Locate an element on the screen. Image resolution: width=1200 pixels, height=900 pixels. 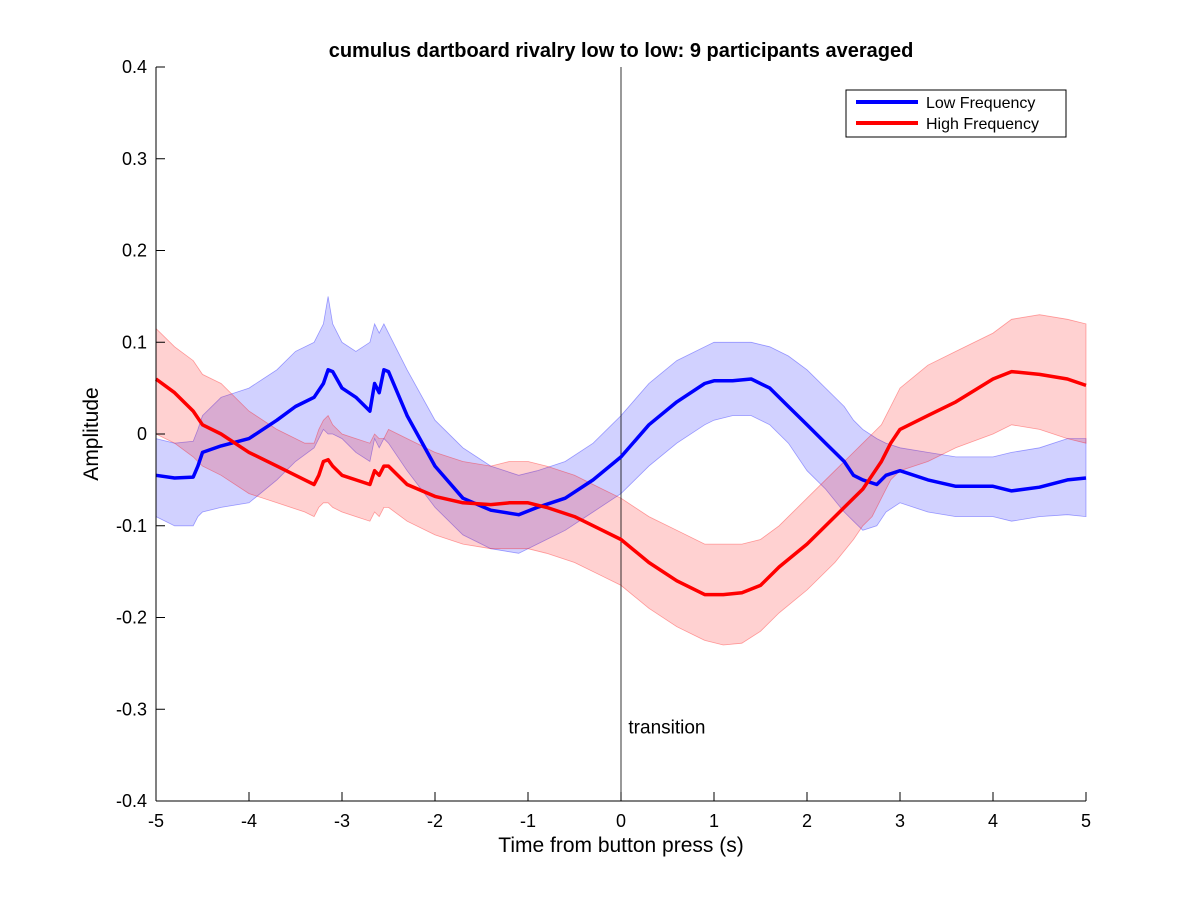
legend-label-low-frequency: Low Frequency is located at coordinates (980, 103).